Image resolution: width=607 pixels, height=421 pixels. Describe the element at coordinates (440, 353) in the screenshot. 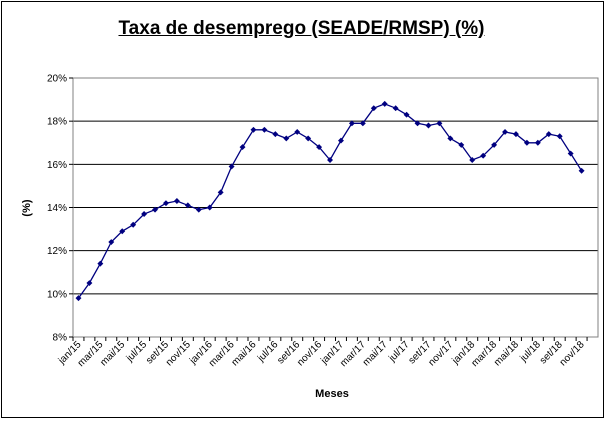

I see `x-tick-label: nov/17` at that location.